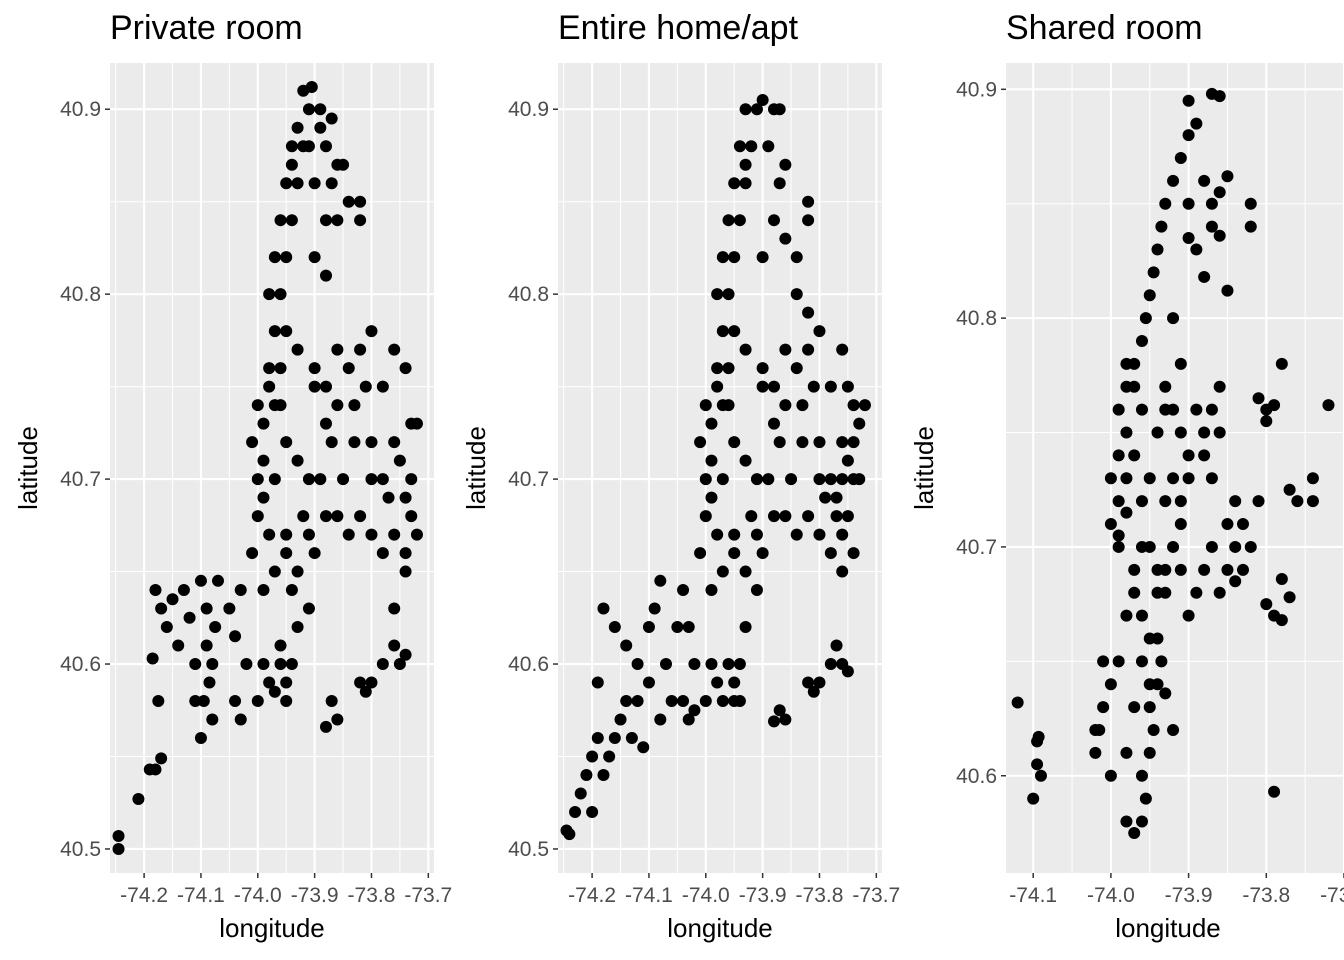  What do you see at coordinates (528, 479) in the screenshot?
I see `y-tick-label: 40.7` at bounding box center [528, 479].